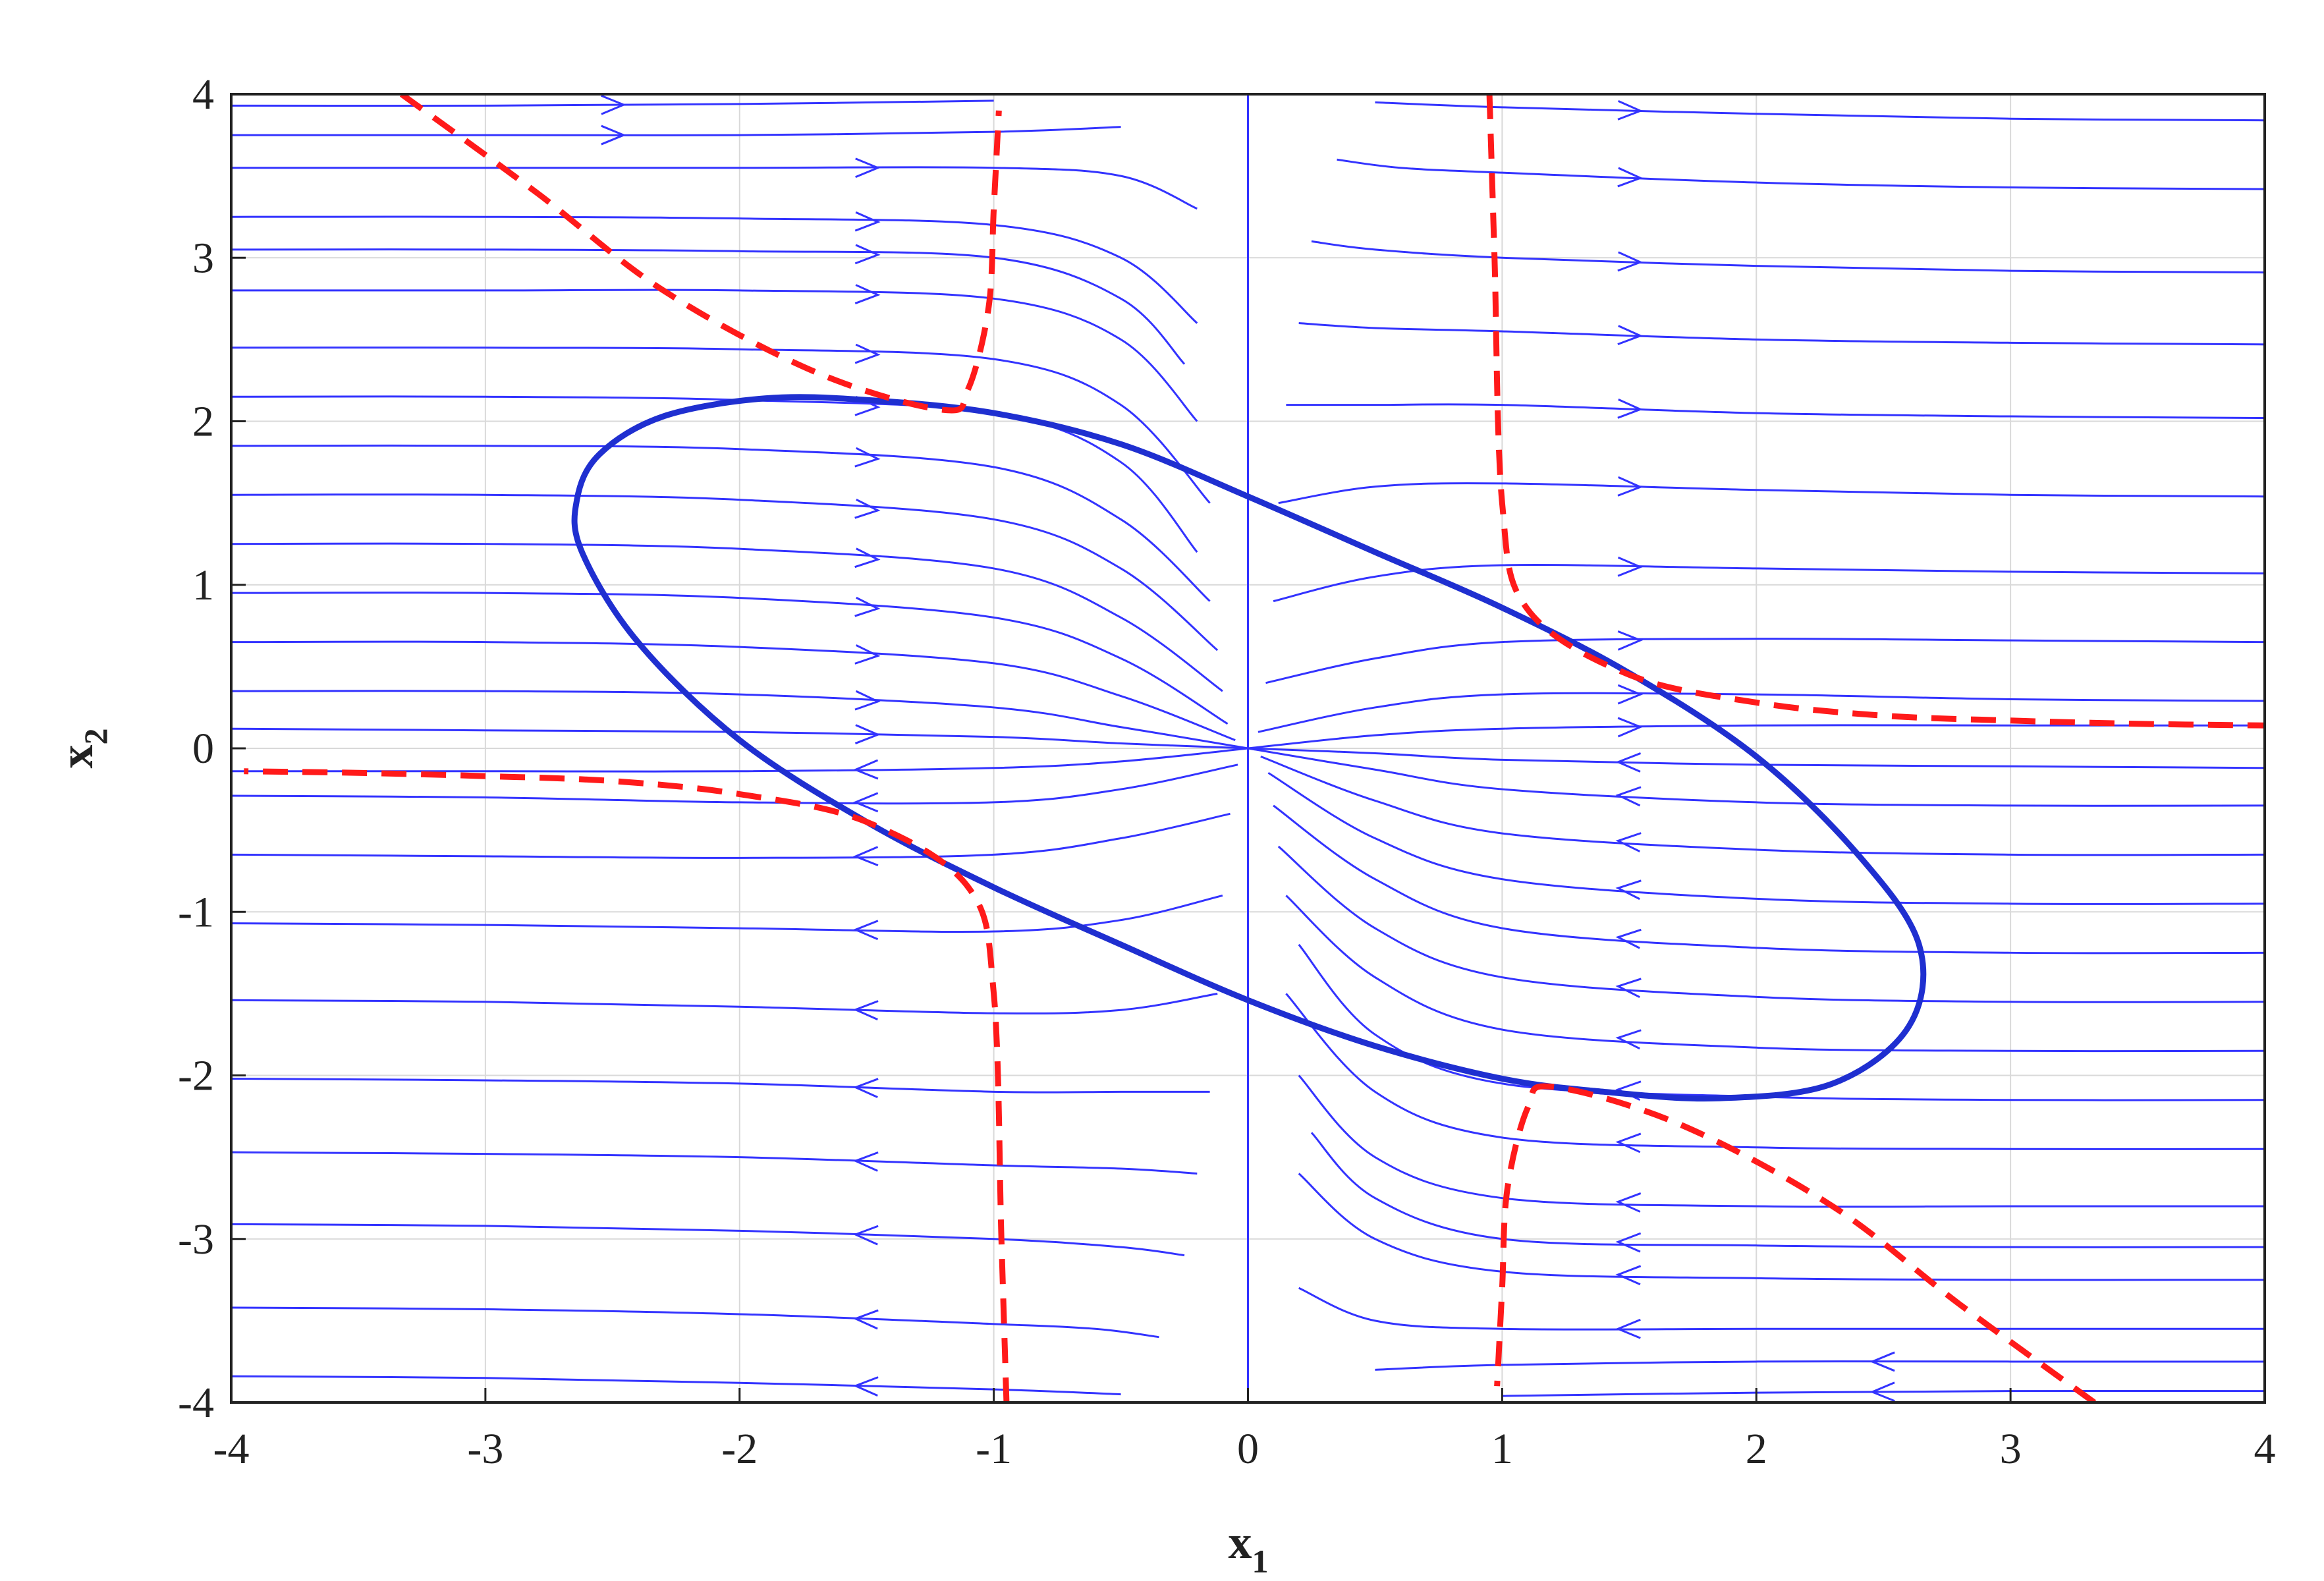 The height and width of the screenshot is (1581, 2324). I want to click on y-axis-title: x2, so click(82, 749).